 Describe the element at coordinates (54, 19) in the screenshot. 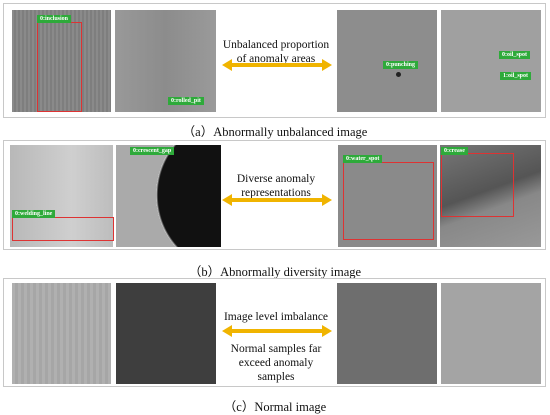

I see `defect-label: 0:inclusion` at that location.